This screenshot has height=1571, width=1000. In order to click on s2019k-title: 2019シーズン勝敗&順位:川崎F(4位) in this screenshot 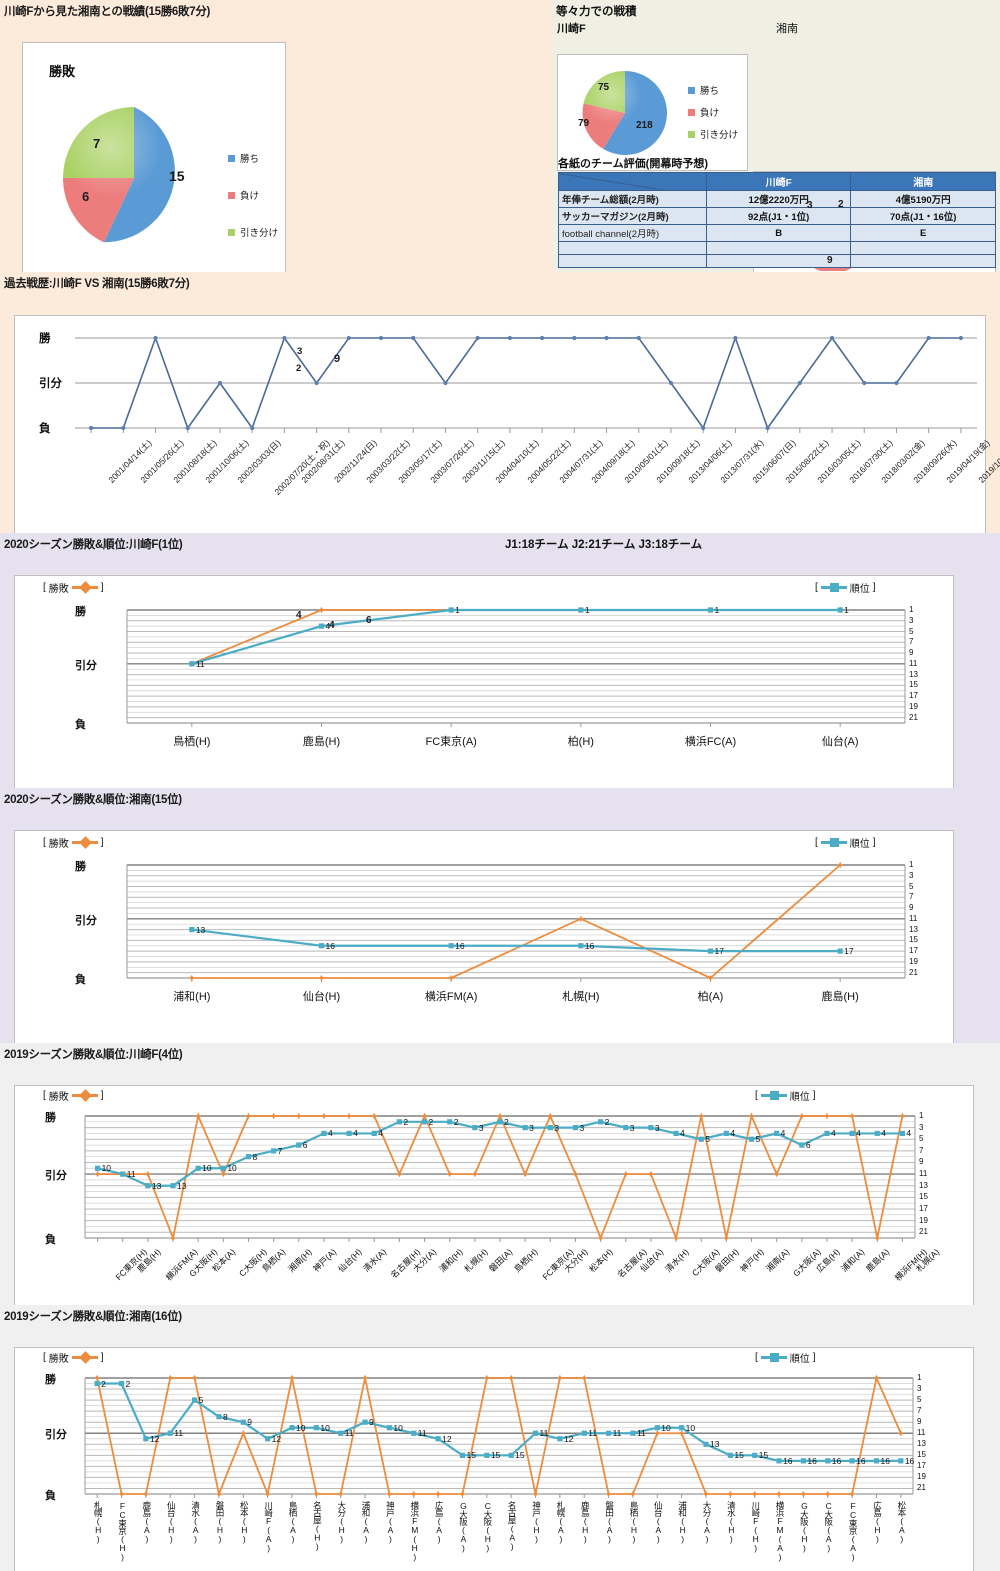, I will do `click(93, 1055)`.